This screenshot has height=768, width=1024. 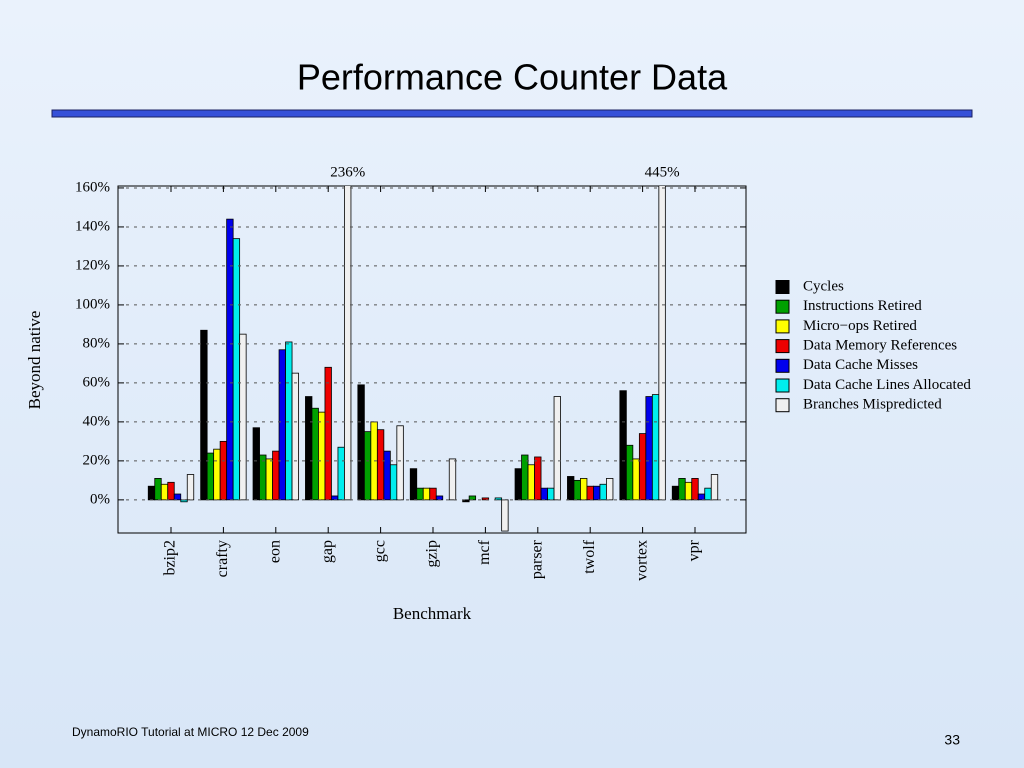 I want to click on legend-label: Data Cache Lines Allocated, so click(x=887, y=385).